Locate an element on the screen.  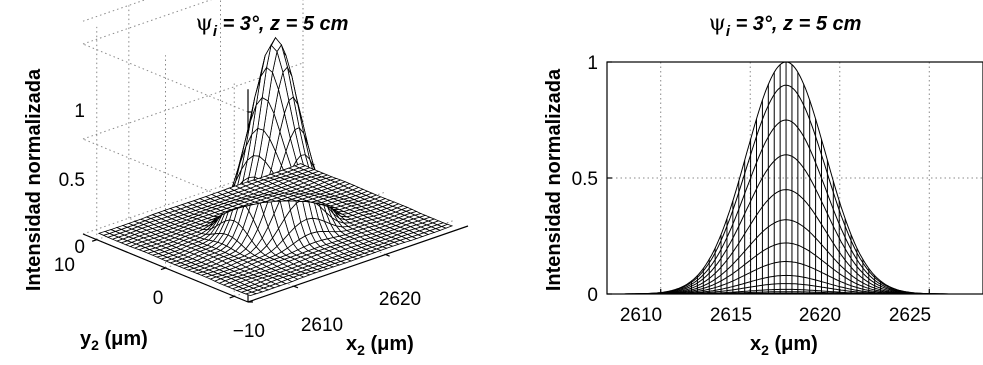
profile-y-tick-1: 1 is located at coordinates (592, 63).